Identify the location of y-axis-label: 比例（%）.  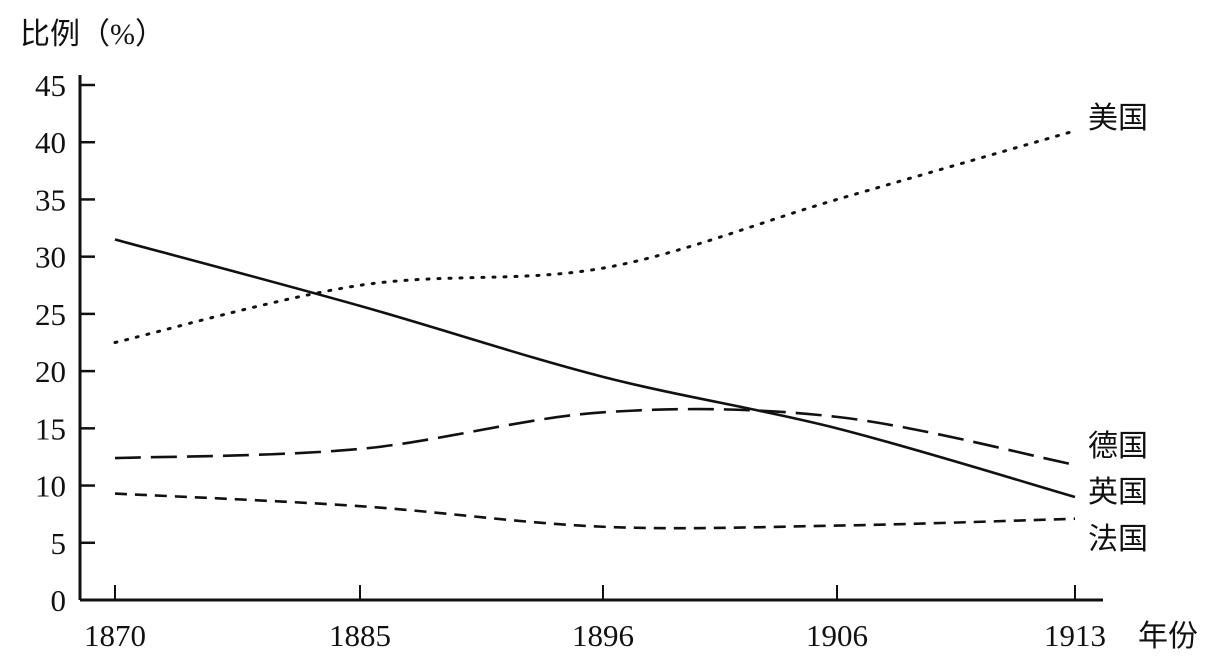
(92, 34).